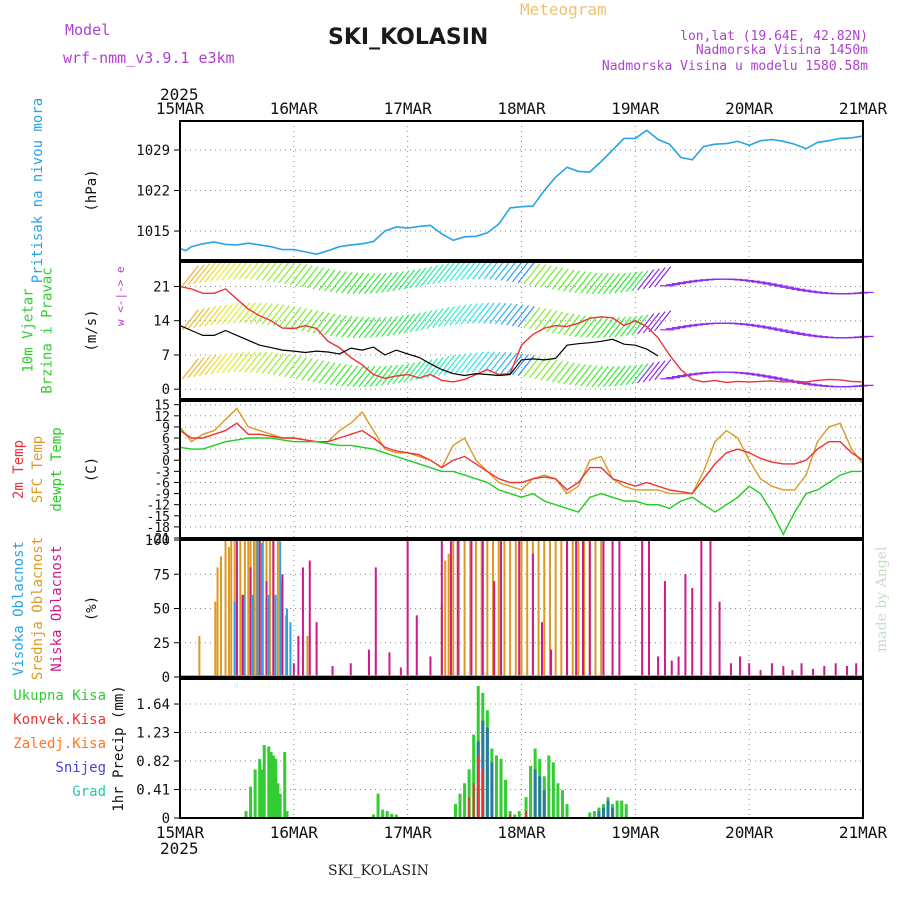  Describe the element at coordinates (38, 469) in the screenshot. I see `panel-label: SFC Temp` at that location.